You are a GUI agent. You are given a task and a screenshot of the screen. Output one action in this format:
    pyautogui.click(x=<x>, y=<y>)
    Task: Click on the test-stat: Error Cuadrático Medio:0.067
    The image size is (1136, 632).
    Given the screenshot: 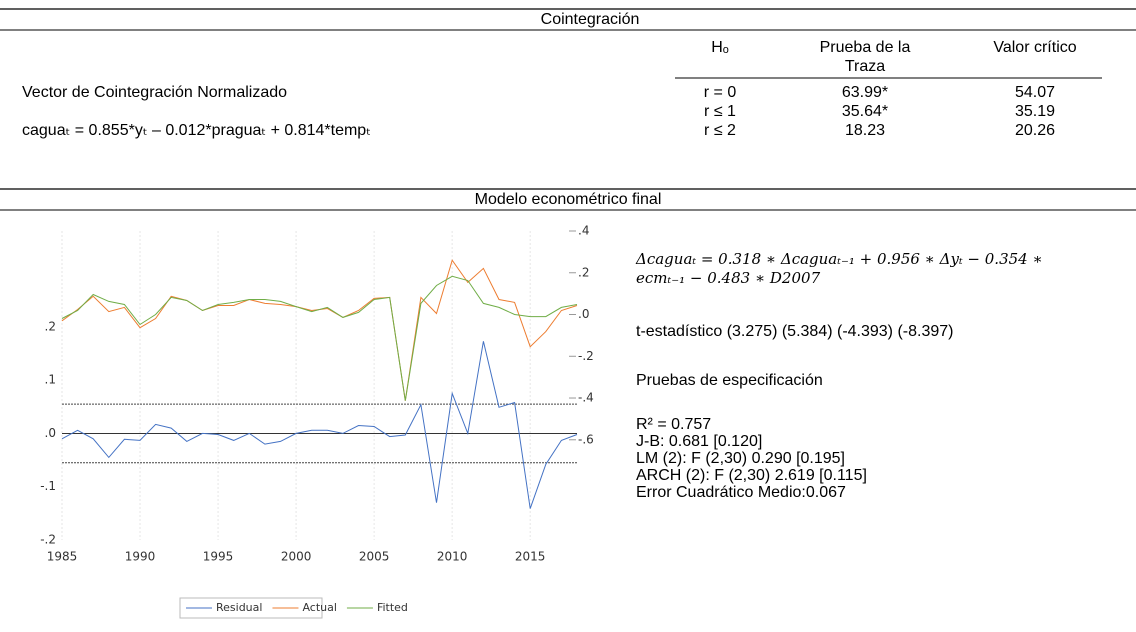 What is the action you would take?
    pyautogui.click(x=741, y=492)
    